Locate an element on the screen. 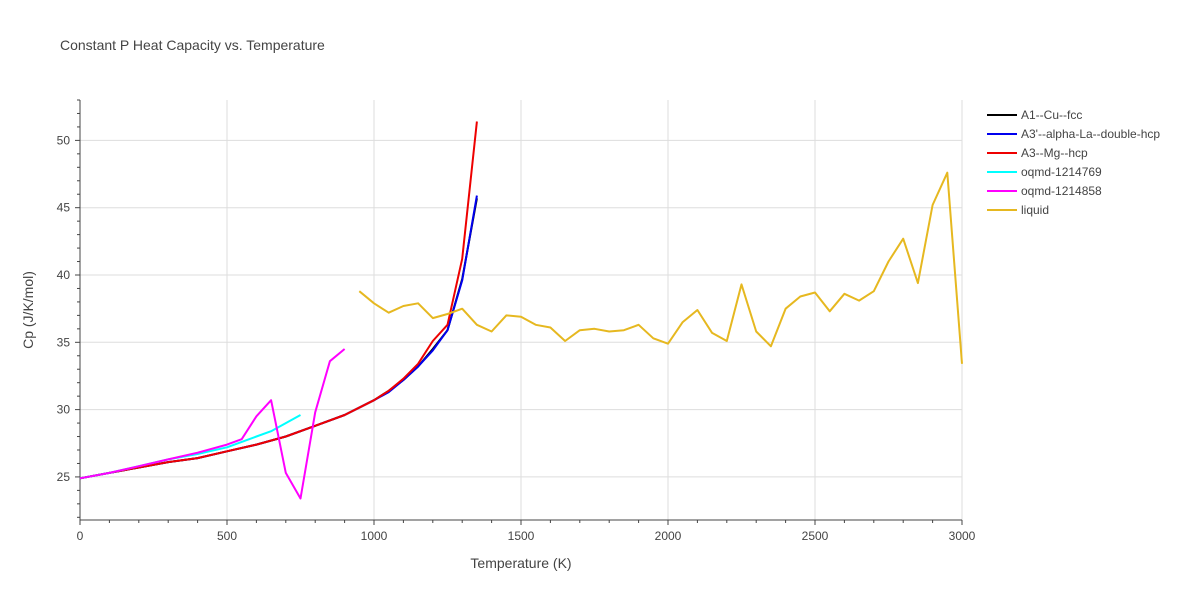 The image size is (1200, 600). legend-item-a1-cu-fcc: A1--Cu--fcc is located at coordinates (1034, 115).